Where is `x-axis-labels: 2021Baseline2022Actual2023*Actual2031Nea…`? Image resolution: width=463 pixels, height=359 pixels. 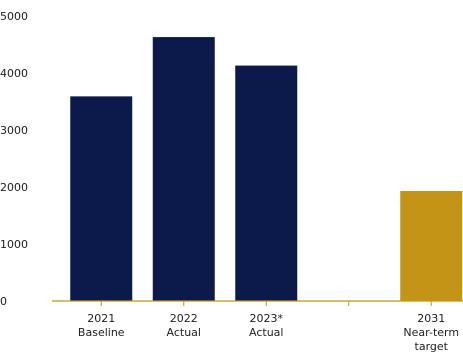 x-axis-labels: 2021Baseline2022Actual2023*Actual2031Nea… is located at coordinates (268, 327).